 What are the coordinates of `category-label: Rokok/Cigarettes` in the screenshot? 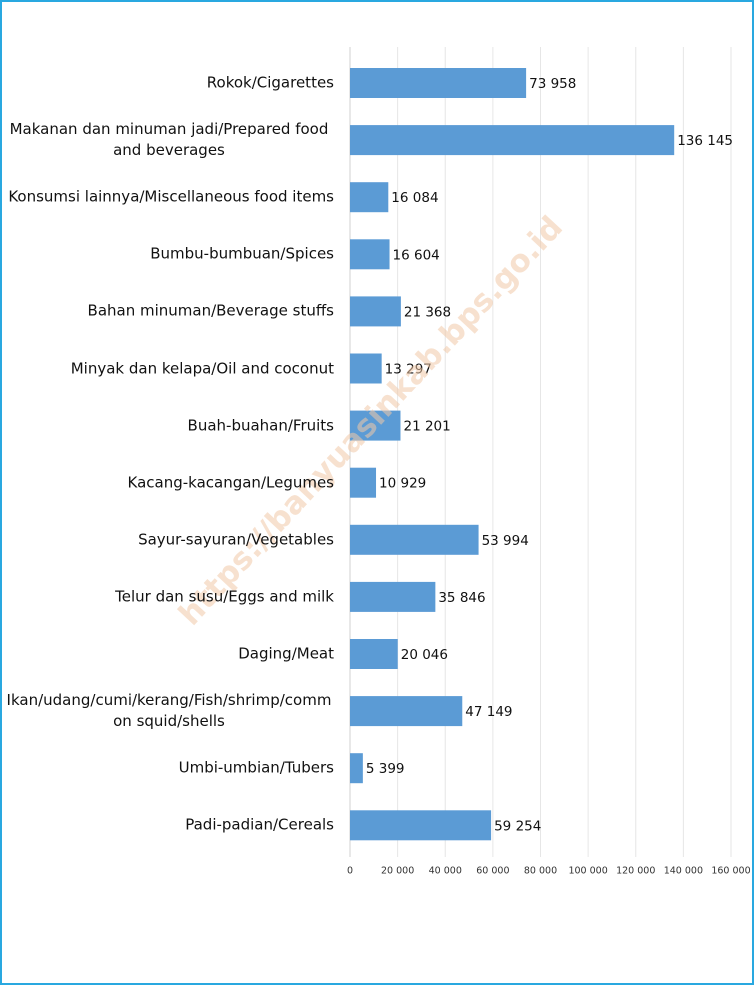 It's located at (169, 83).